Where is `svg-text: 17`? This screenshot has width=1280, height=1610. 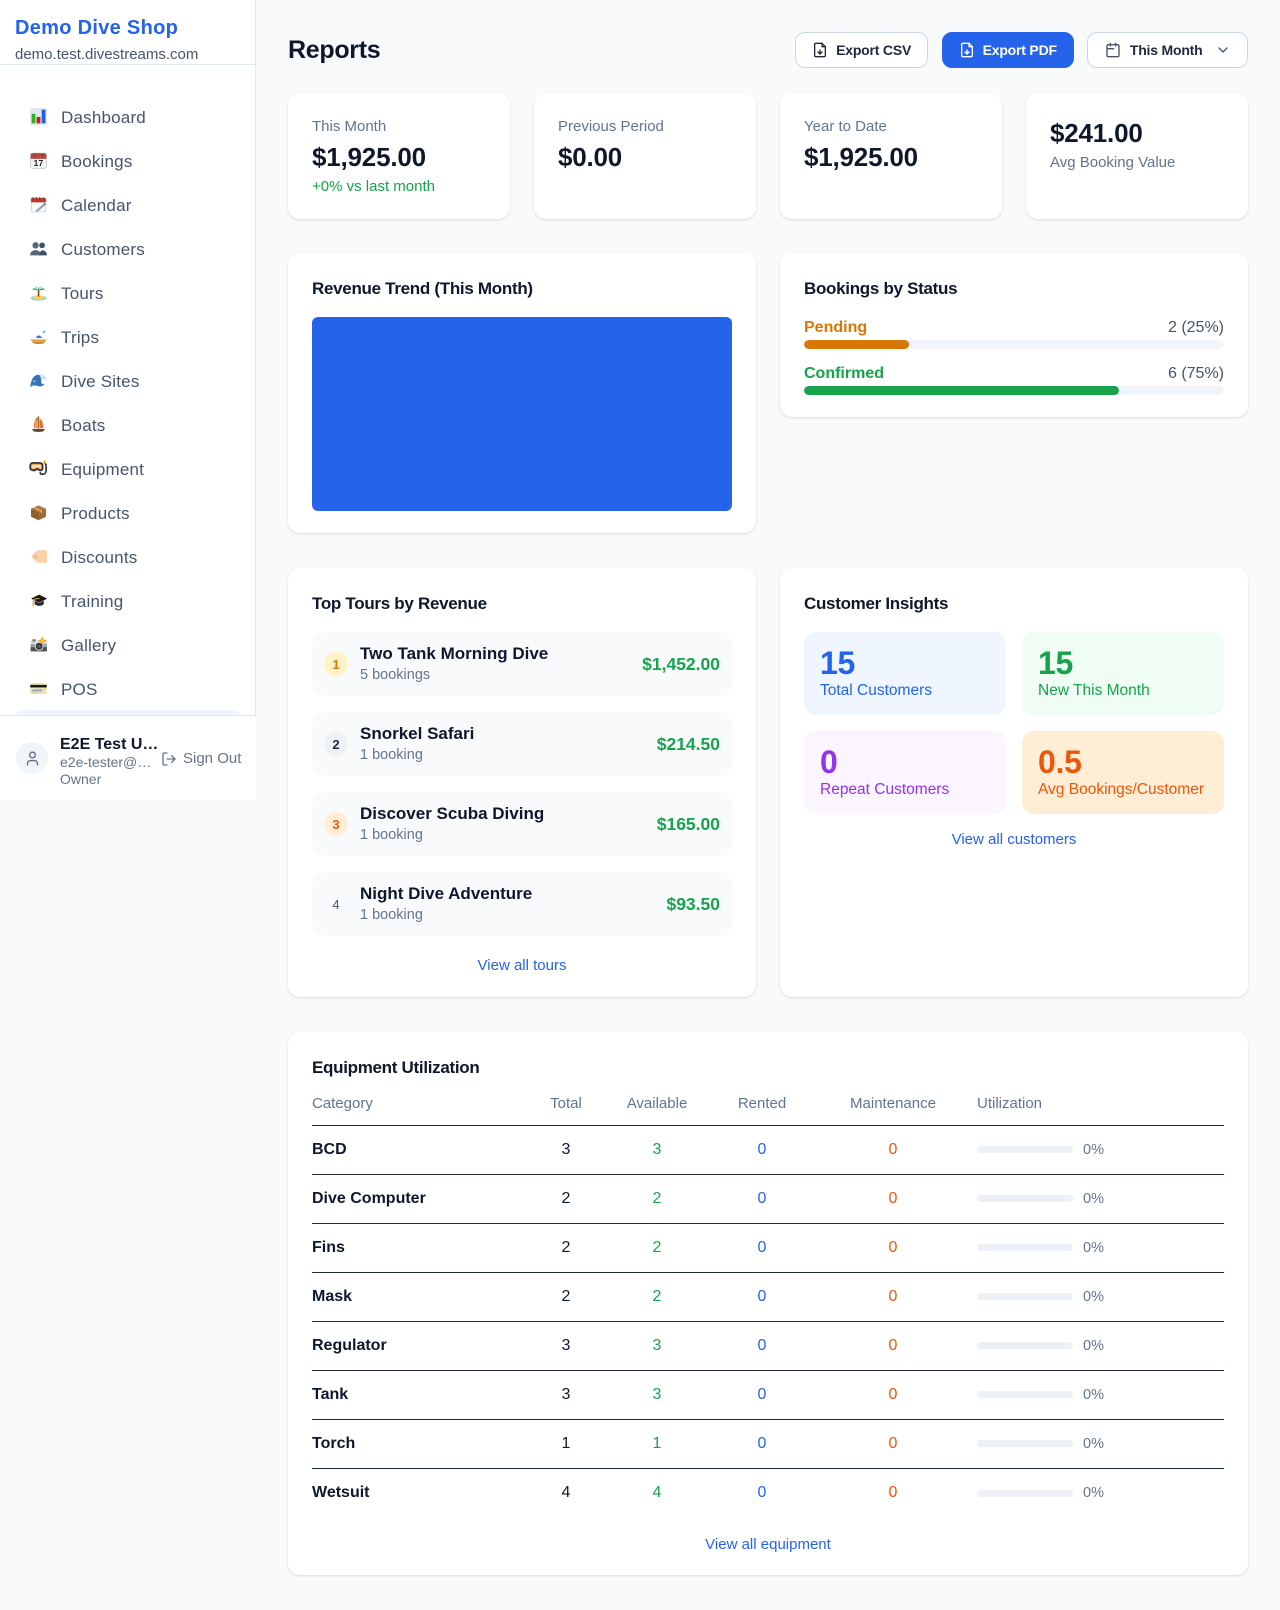
svg-text: 17 is located at coordinates (39, 163).